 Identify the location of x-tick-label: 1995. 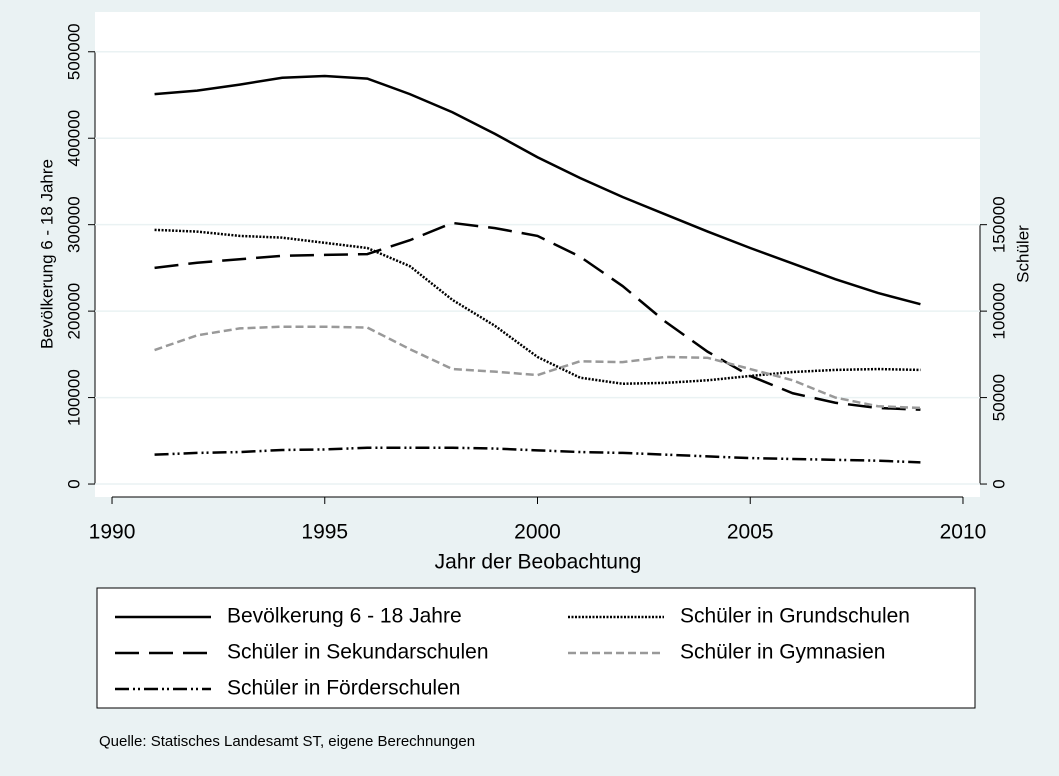
(324, 532).